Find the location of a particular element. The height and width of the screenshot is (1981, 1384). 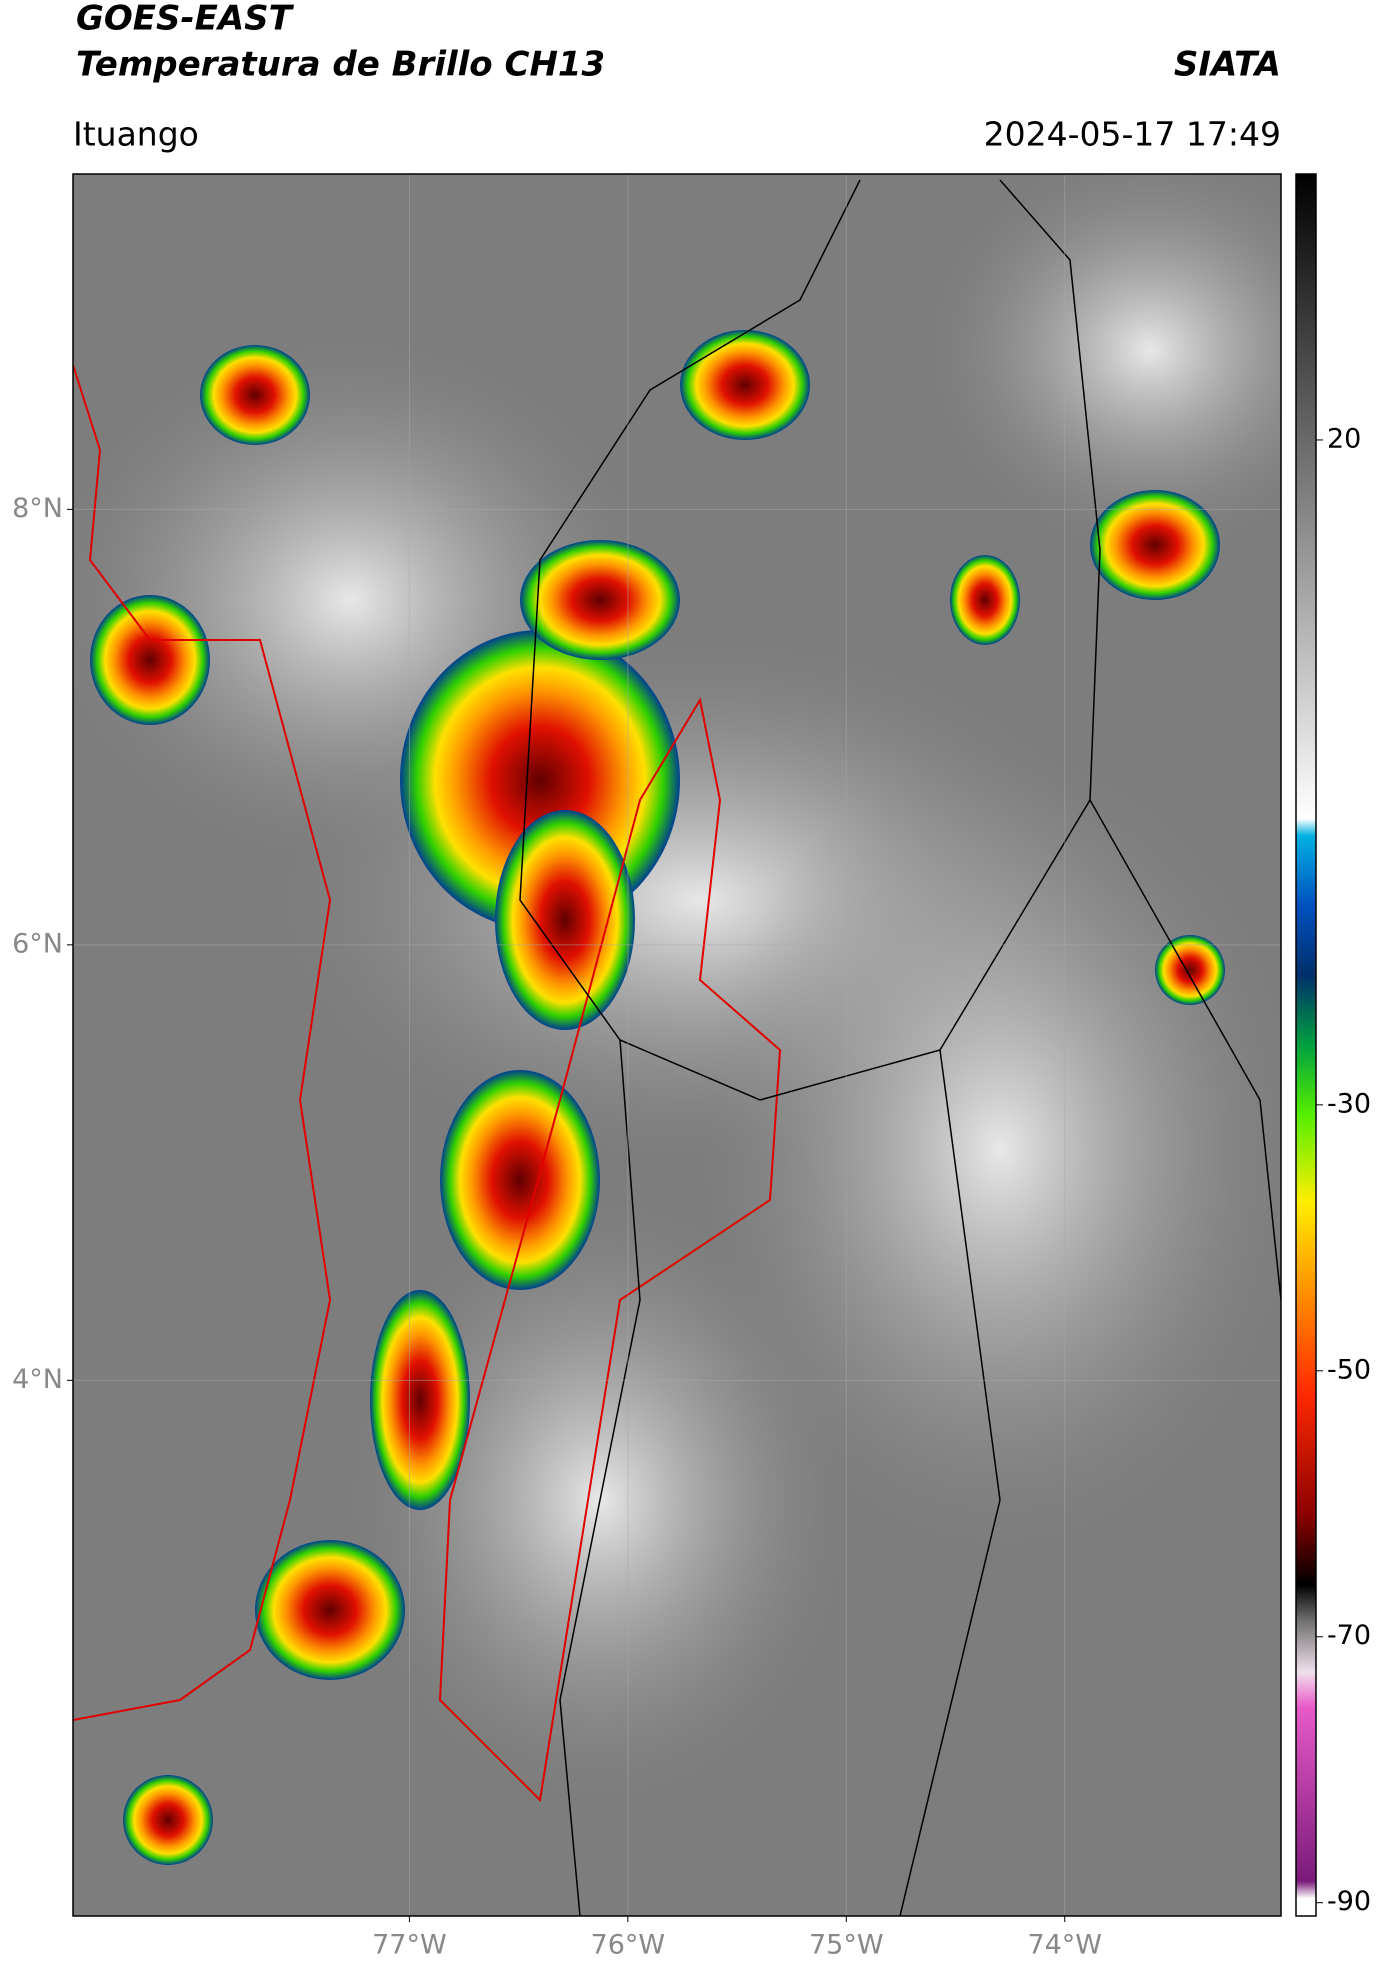

colorbar-tick-label: -30 is located at coordinates (1349, 1103).